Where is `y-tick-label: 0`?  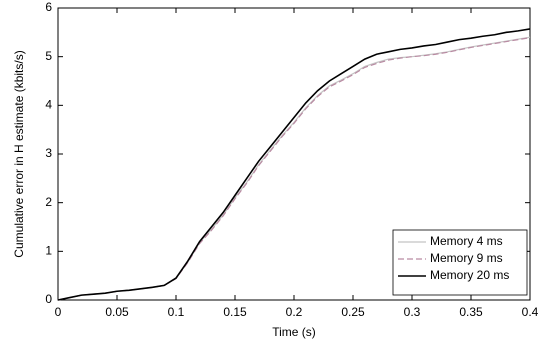
y-tick-label: 0 is located at coordinates (48, 299).